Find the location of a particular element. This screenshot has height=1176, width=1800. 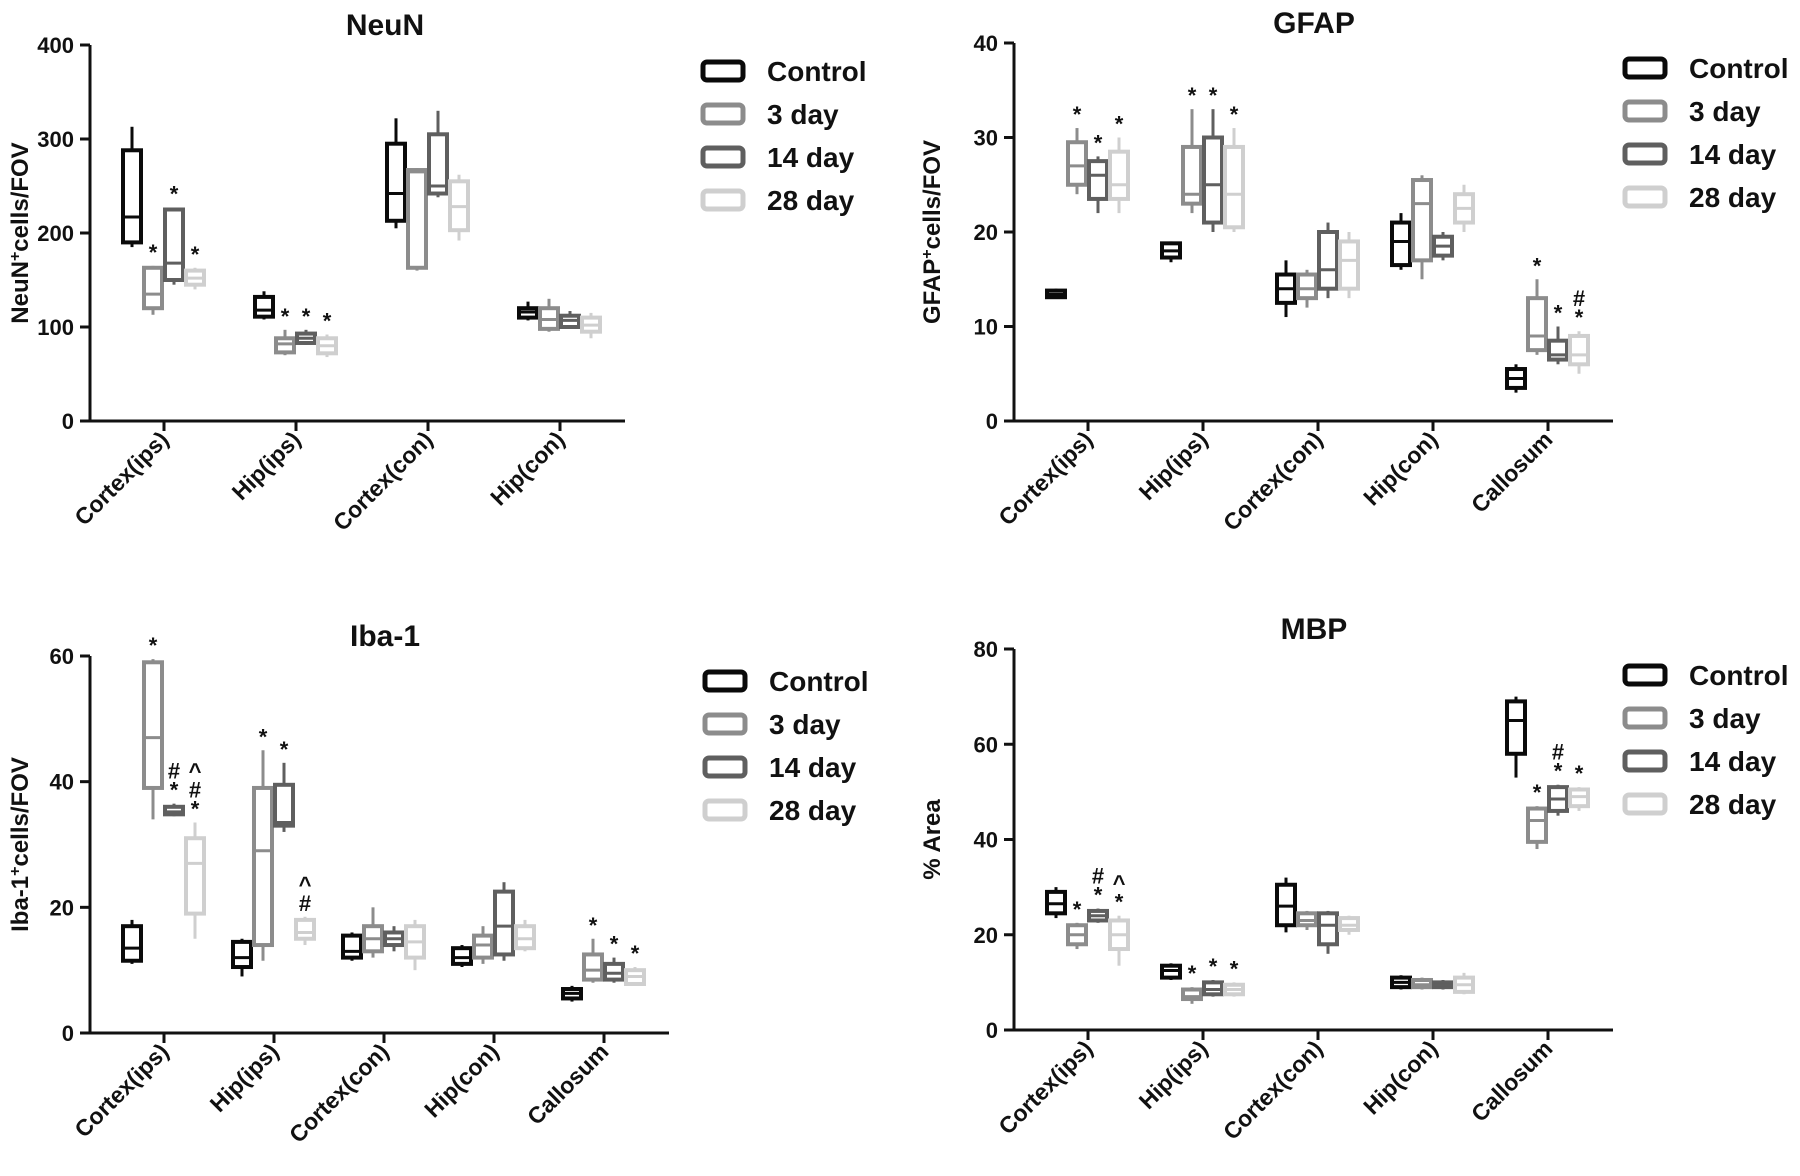

chart-title: NeuN is located at coordinates (385, 25).